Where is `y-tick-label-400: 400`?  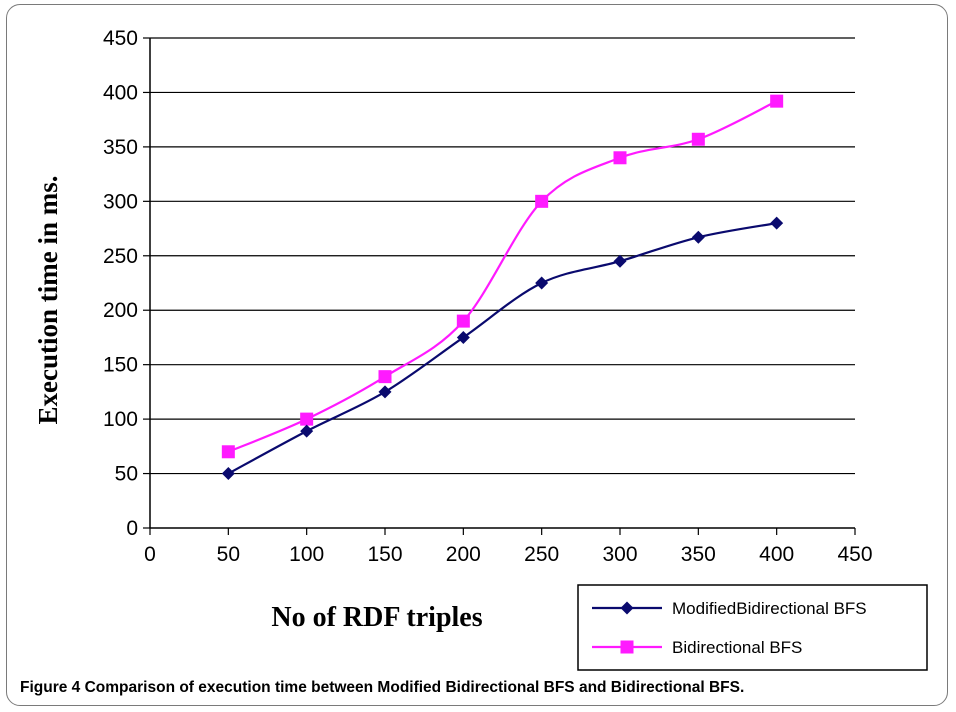
y-tick-label-400: 400 is located at coordinates (120, 92).